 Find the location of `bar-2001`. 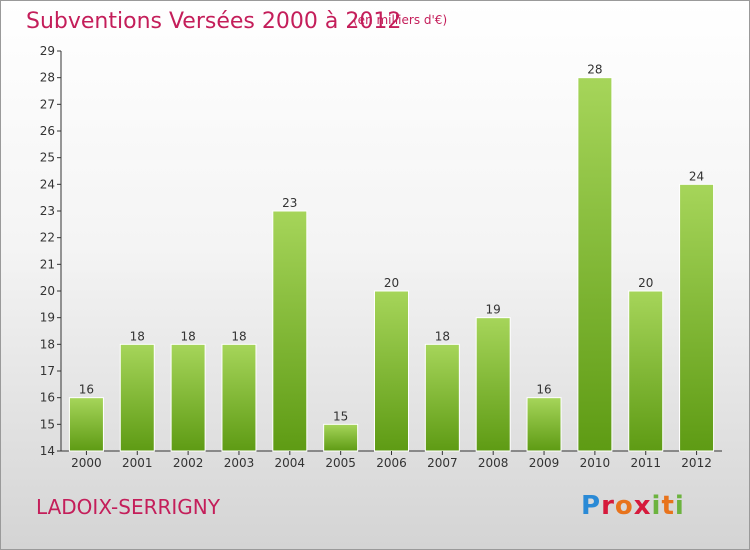

bar-2001 is located at coordinates (137, 397).